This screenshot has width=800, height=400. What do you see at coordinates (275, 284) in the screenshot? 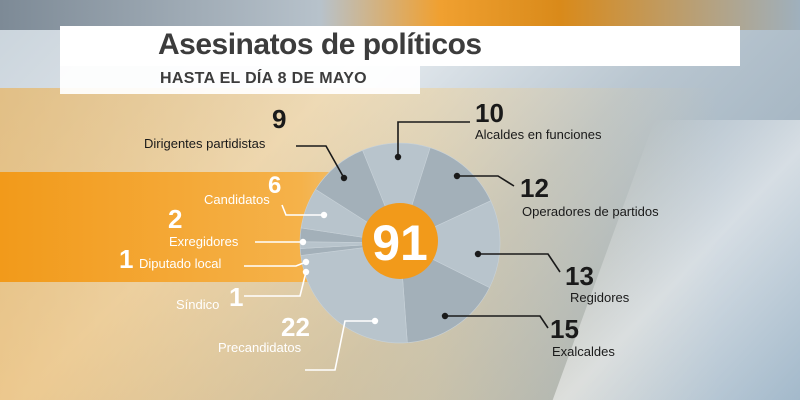
I see `leader-line-sindico` at bounding box center [275, 284].